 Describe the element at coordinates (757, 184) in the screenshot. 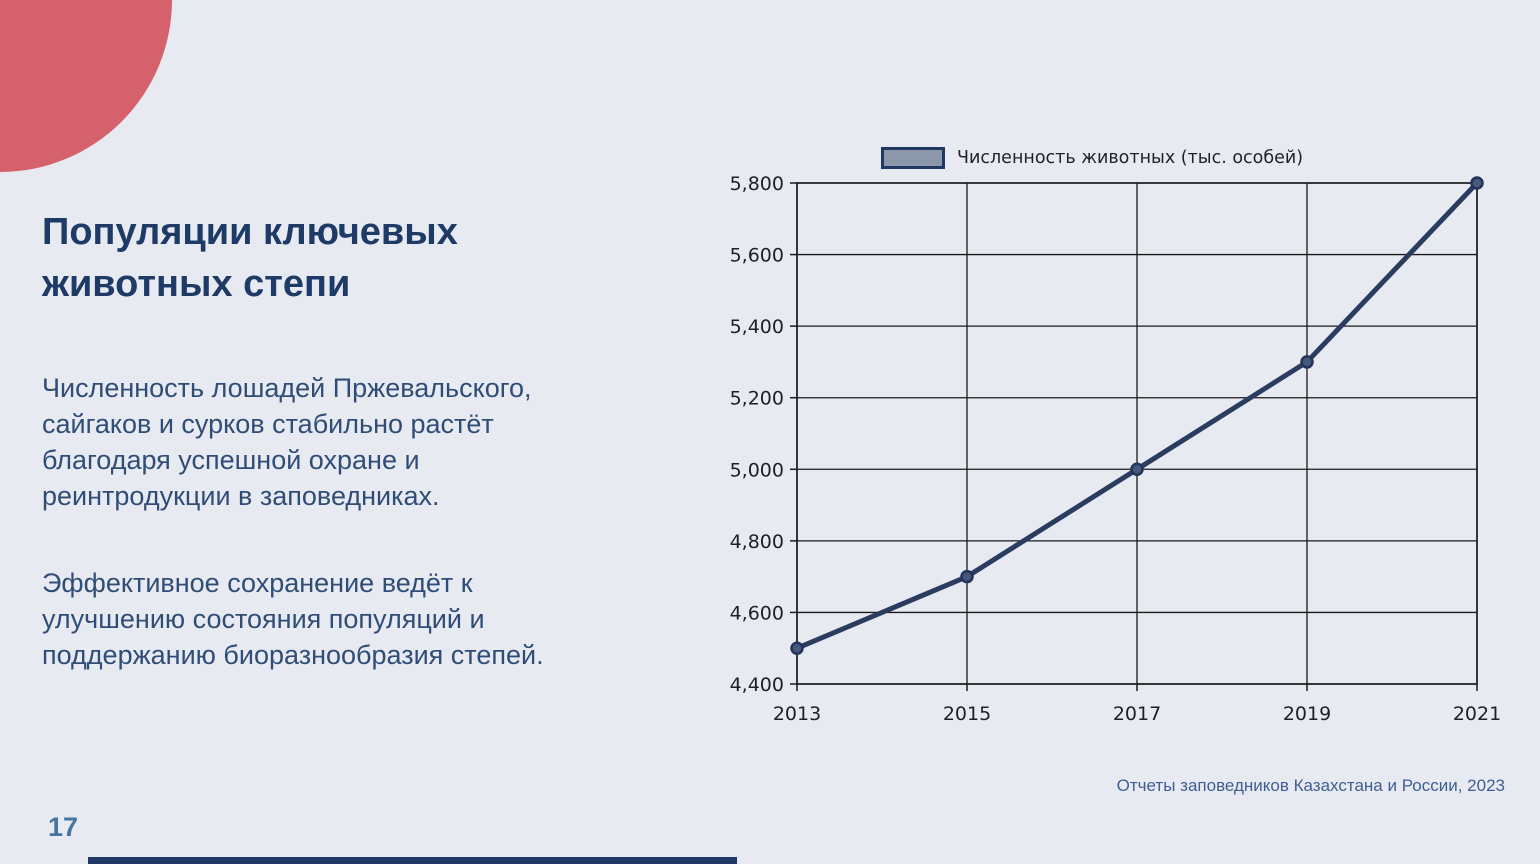

I see `svg-text: 5,800` at that location.